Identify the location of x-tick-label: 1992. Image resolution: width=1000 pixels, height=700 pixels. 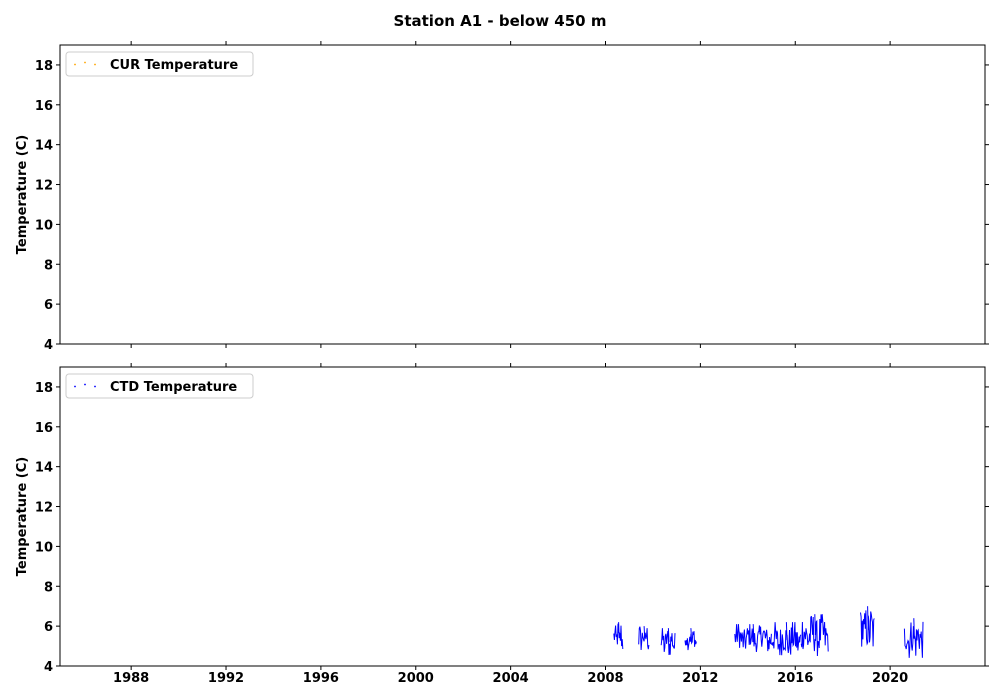
(226, 678).